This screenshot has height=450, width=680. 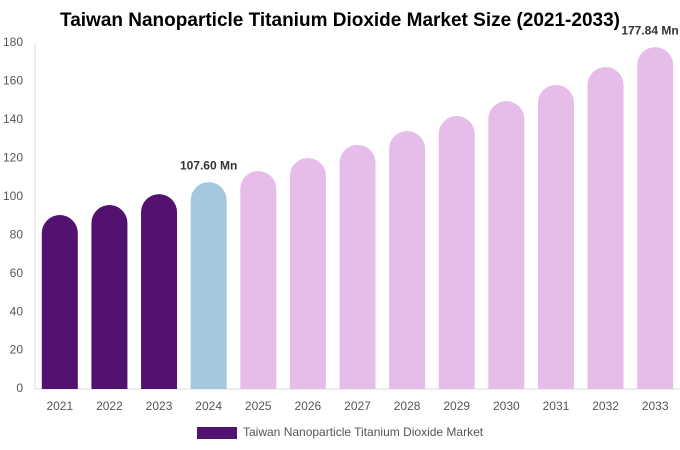 What do you see at coordinates (19, 388) in the screenshot?
I see `y-tick-label: 0` at bounding box center [19, 388].